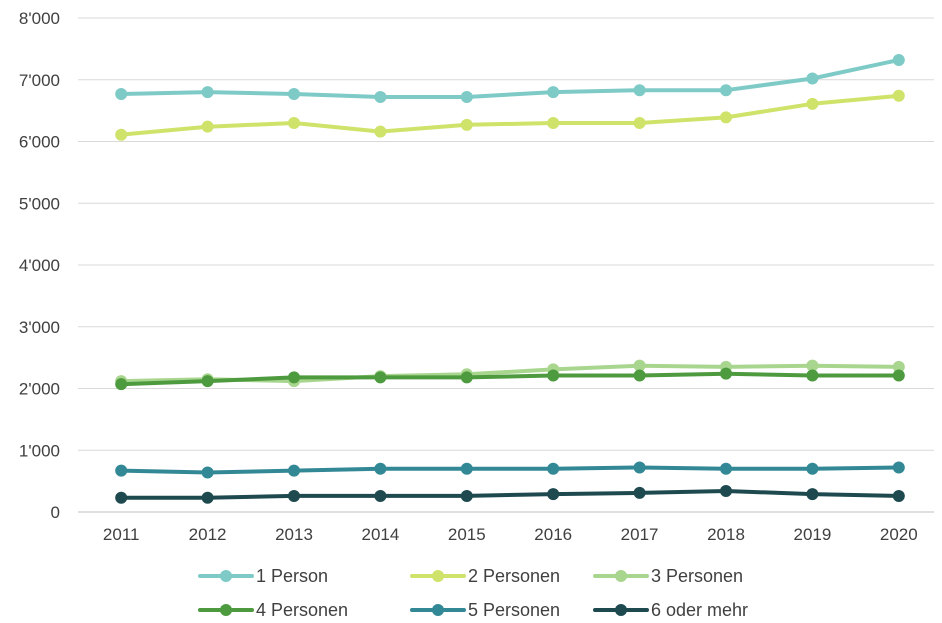 The image size is (942, 623). What do you see at coordinates (208, 534) in the screenshot?
I see `x-tick-label: 2012` at bounding box center [208, 534].